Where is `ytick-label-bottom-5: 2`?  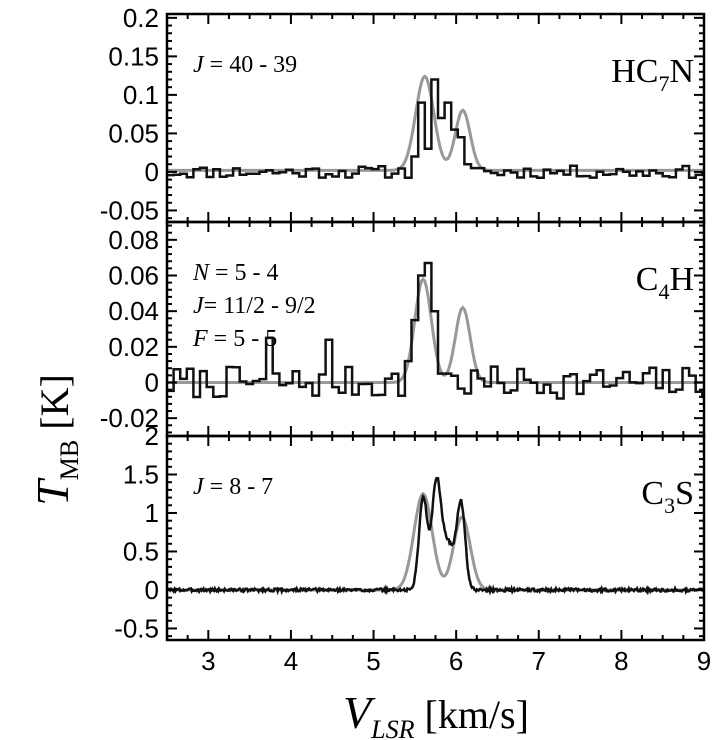 ytick-label-bottom-5: 2 is located at coordinates (152, 436).